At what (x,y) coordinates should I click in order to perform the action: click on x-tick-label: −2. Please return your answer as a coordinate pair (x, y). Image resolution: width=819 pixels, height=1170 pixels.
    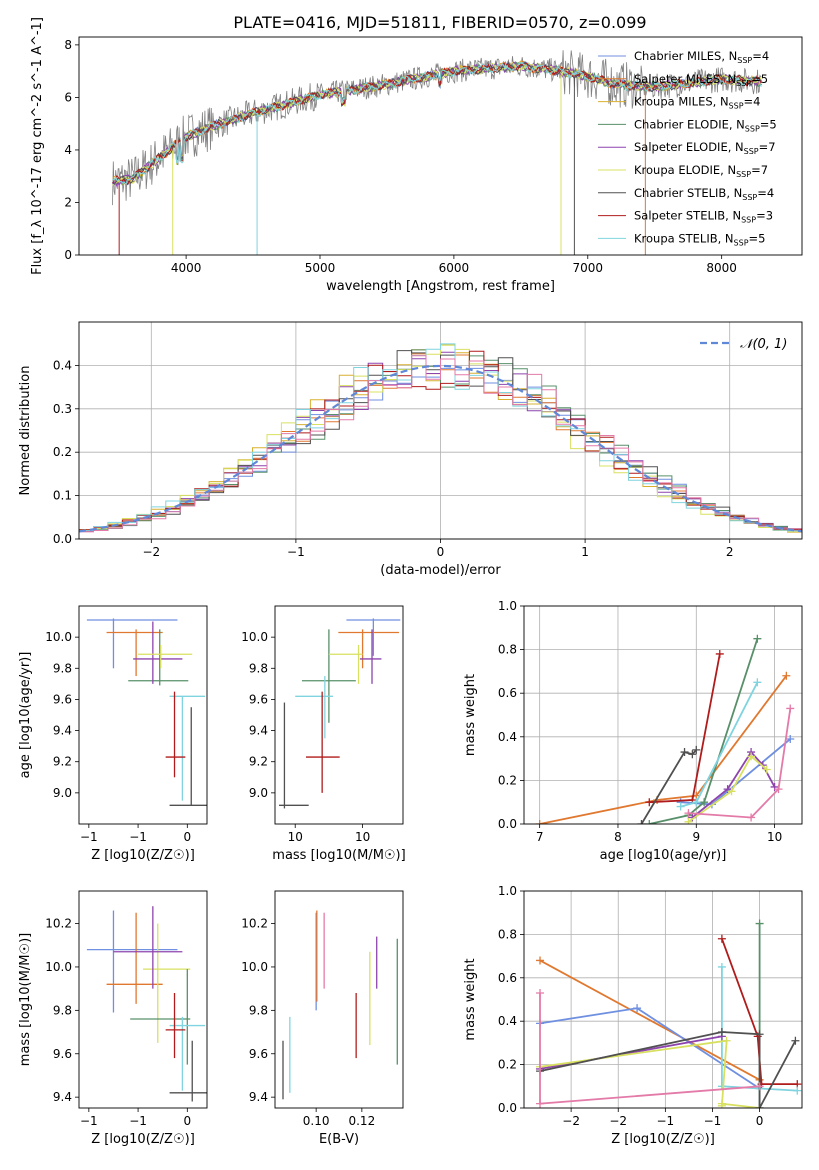
    Looking at the image, I should click on (151, 552).